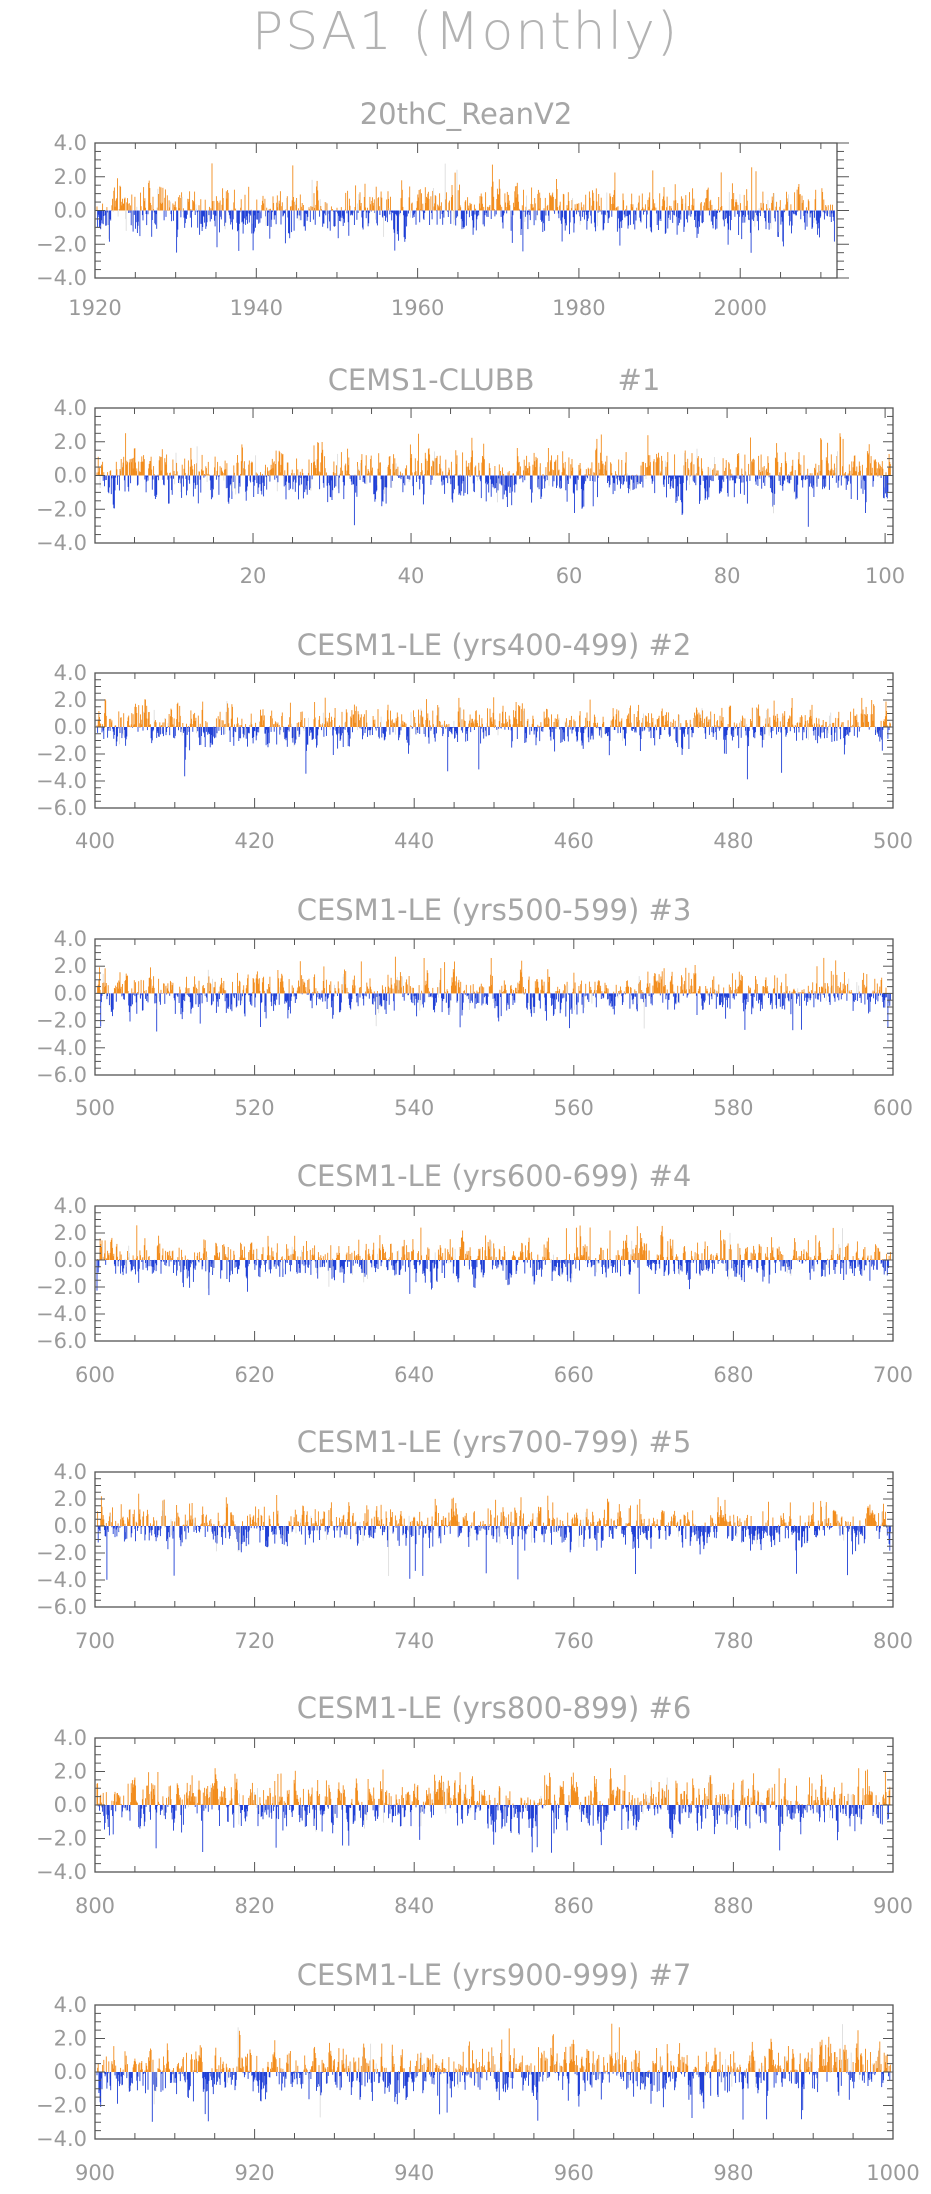 The height and width of the screenshot is (2194, 931). What do you see at coordinates (61, 808) in the screenshot?
I see `y-tick-label: −6.0` at bounding box center [61, 808].